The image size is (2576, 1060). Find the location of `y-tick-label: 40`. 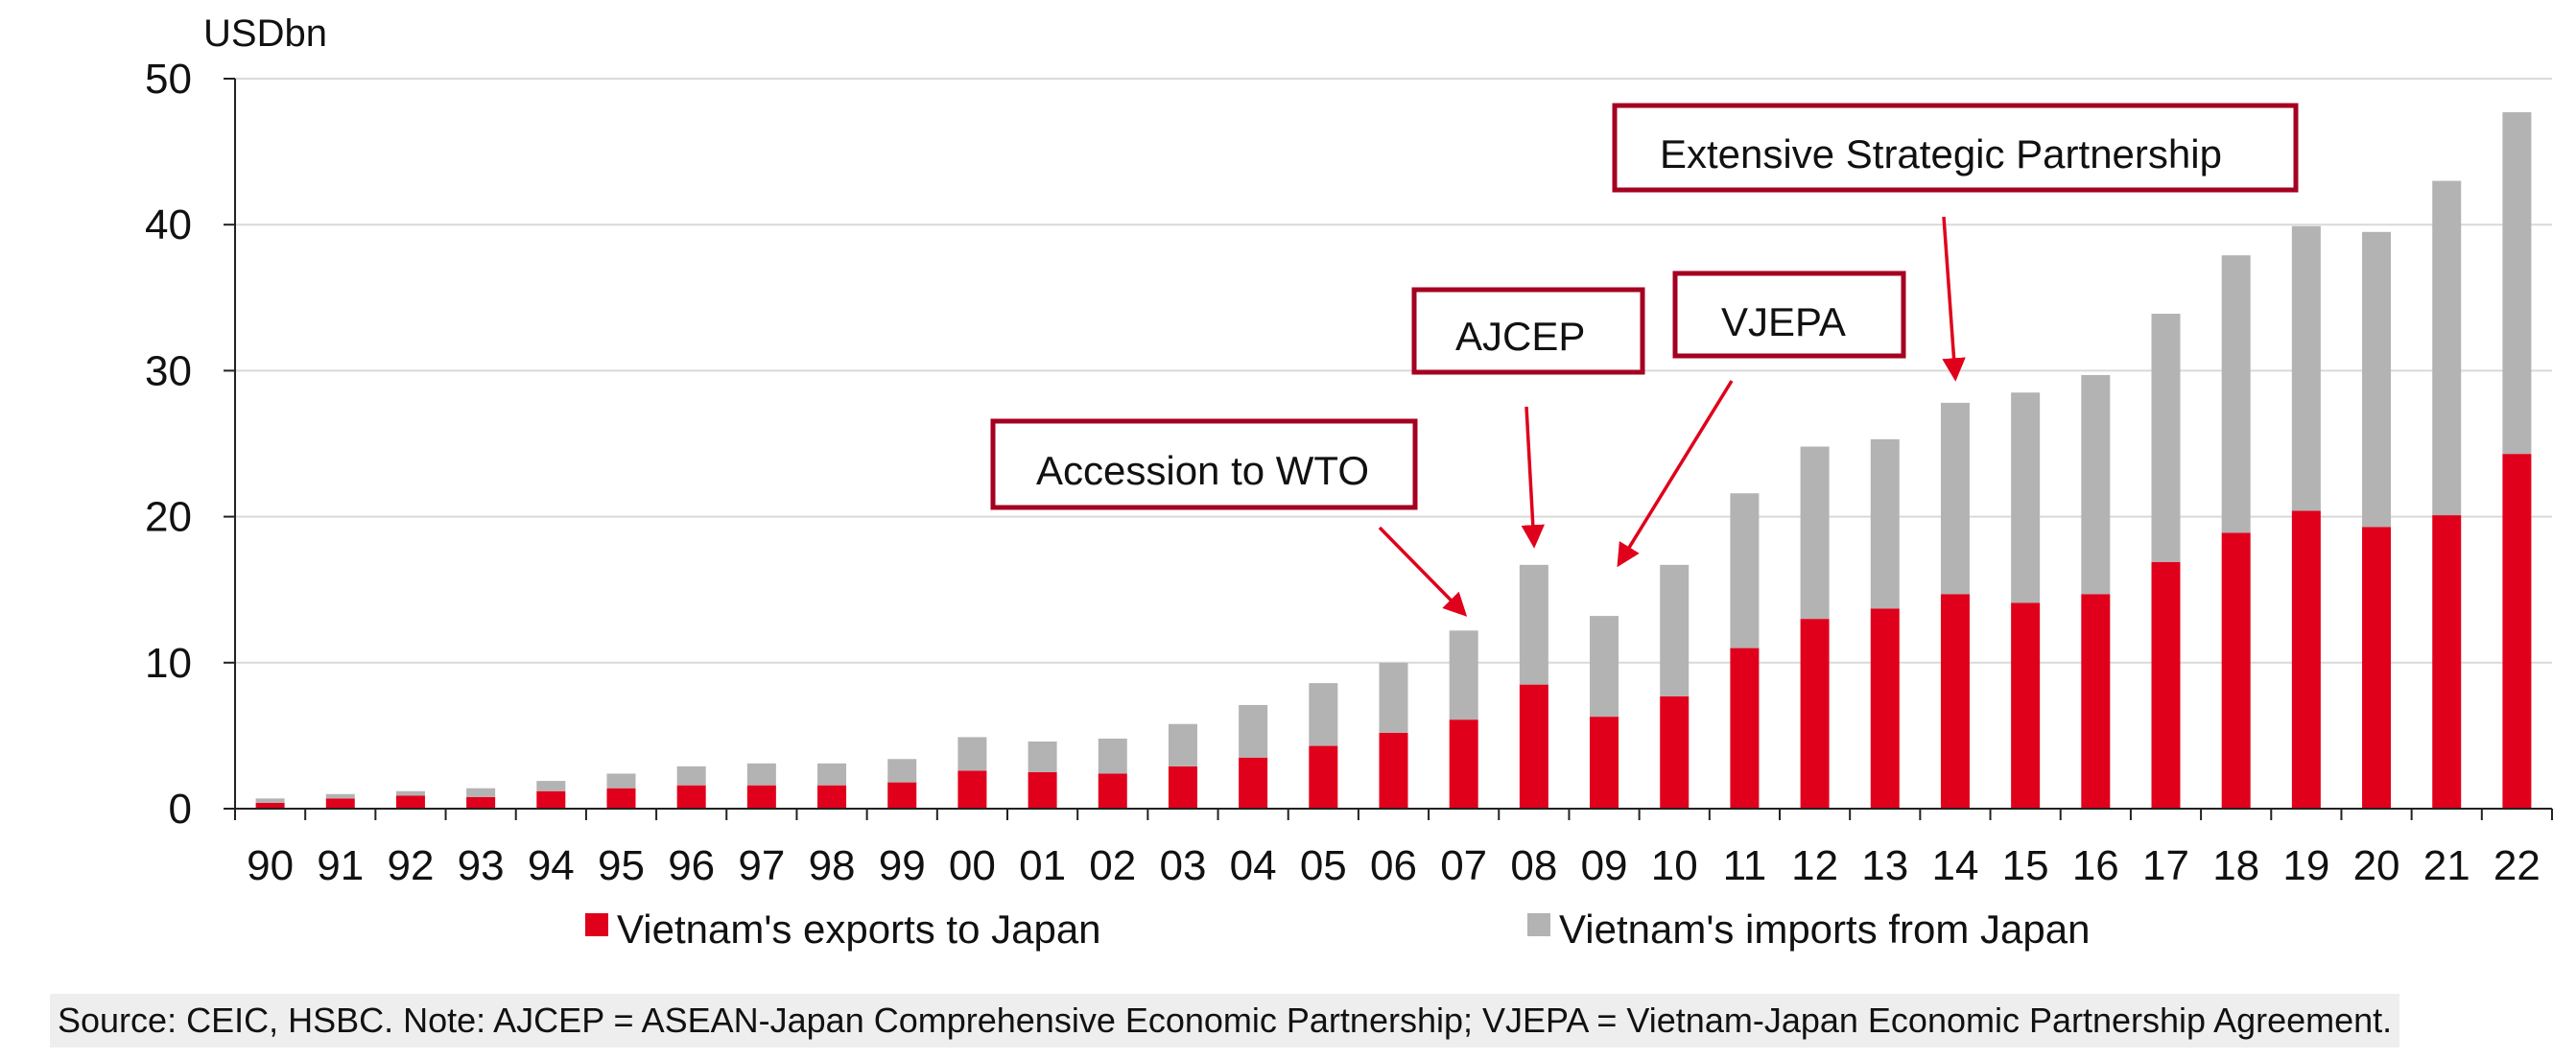

y-tick-label: 40 is located at coordinates (168, 224).